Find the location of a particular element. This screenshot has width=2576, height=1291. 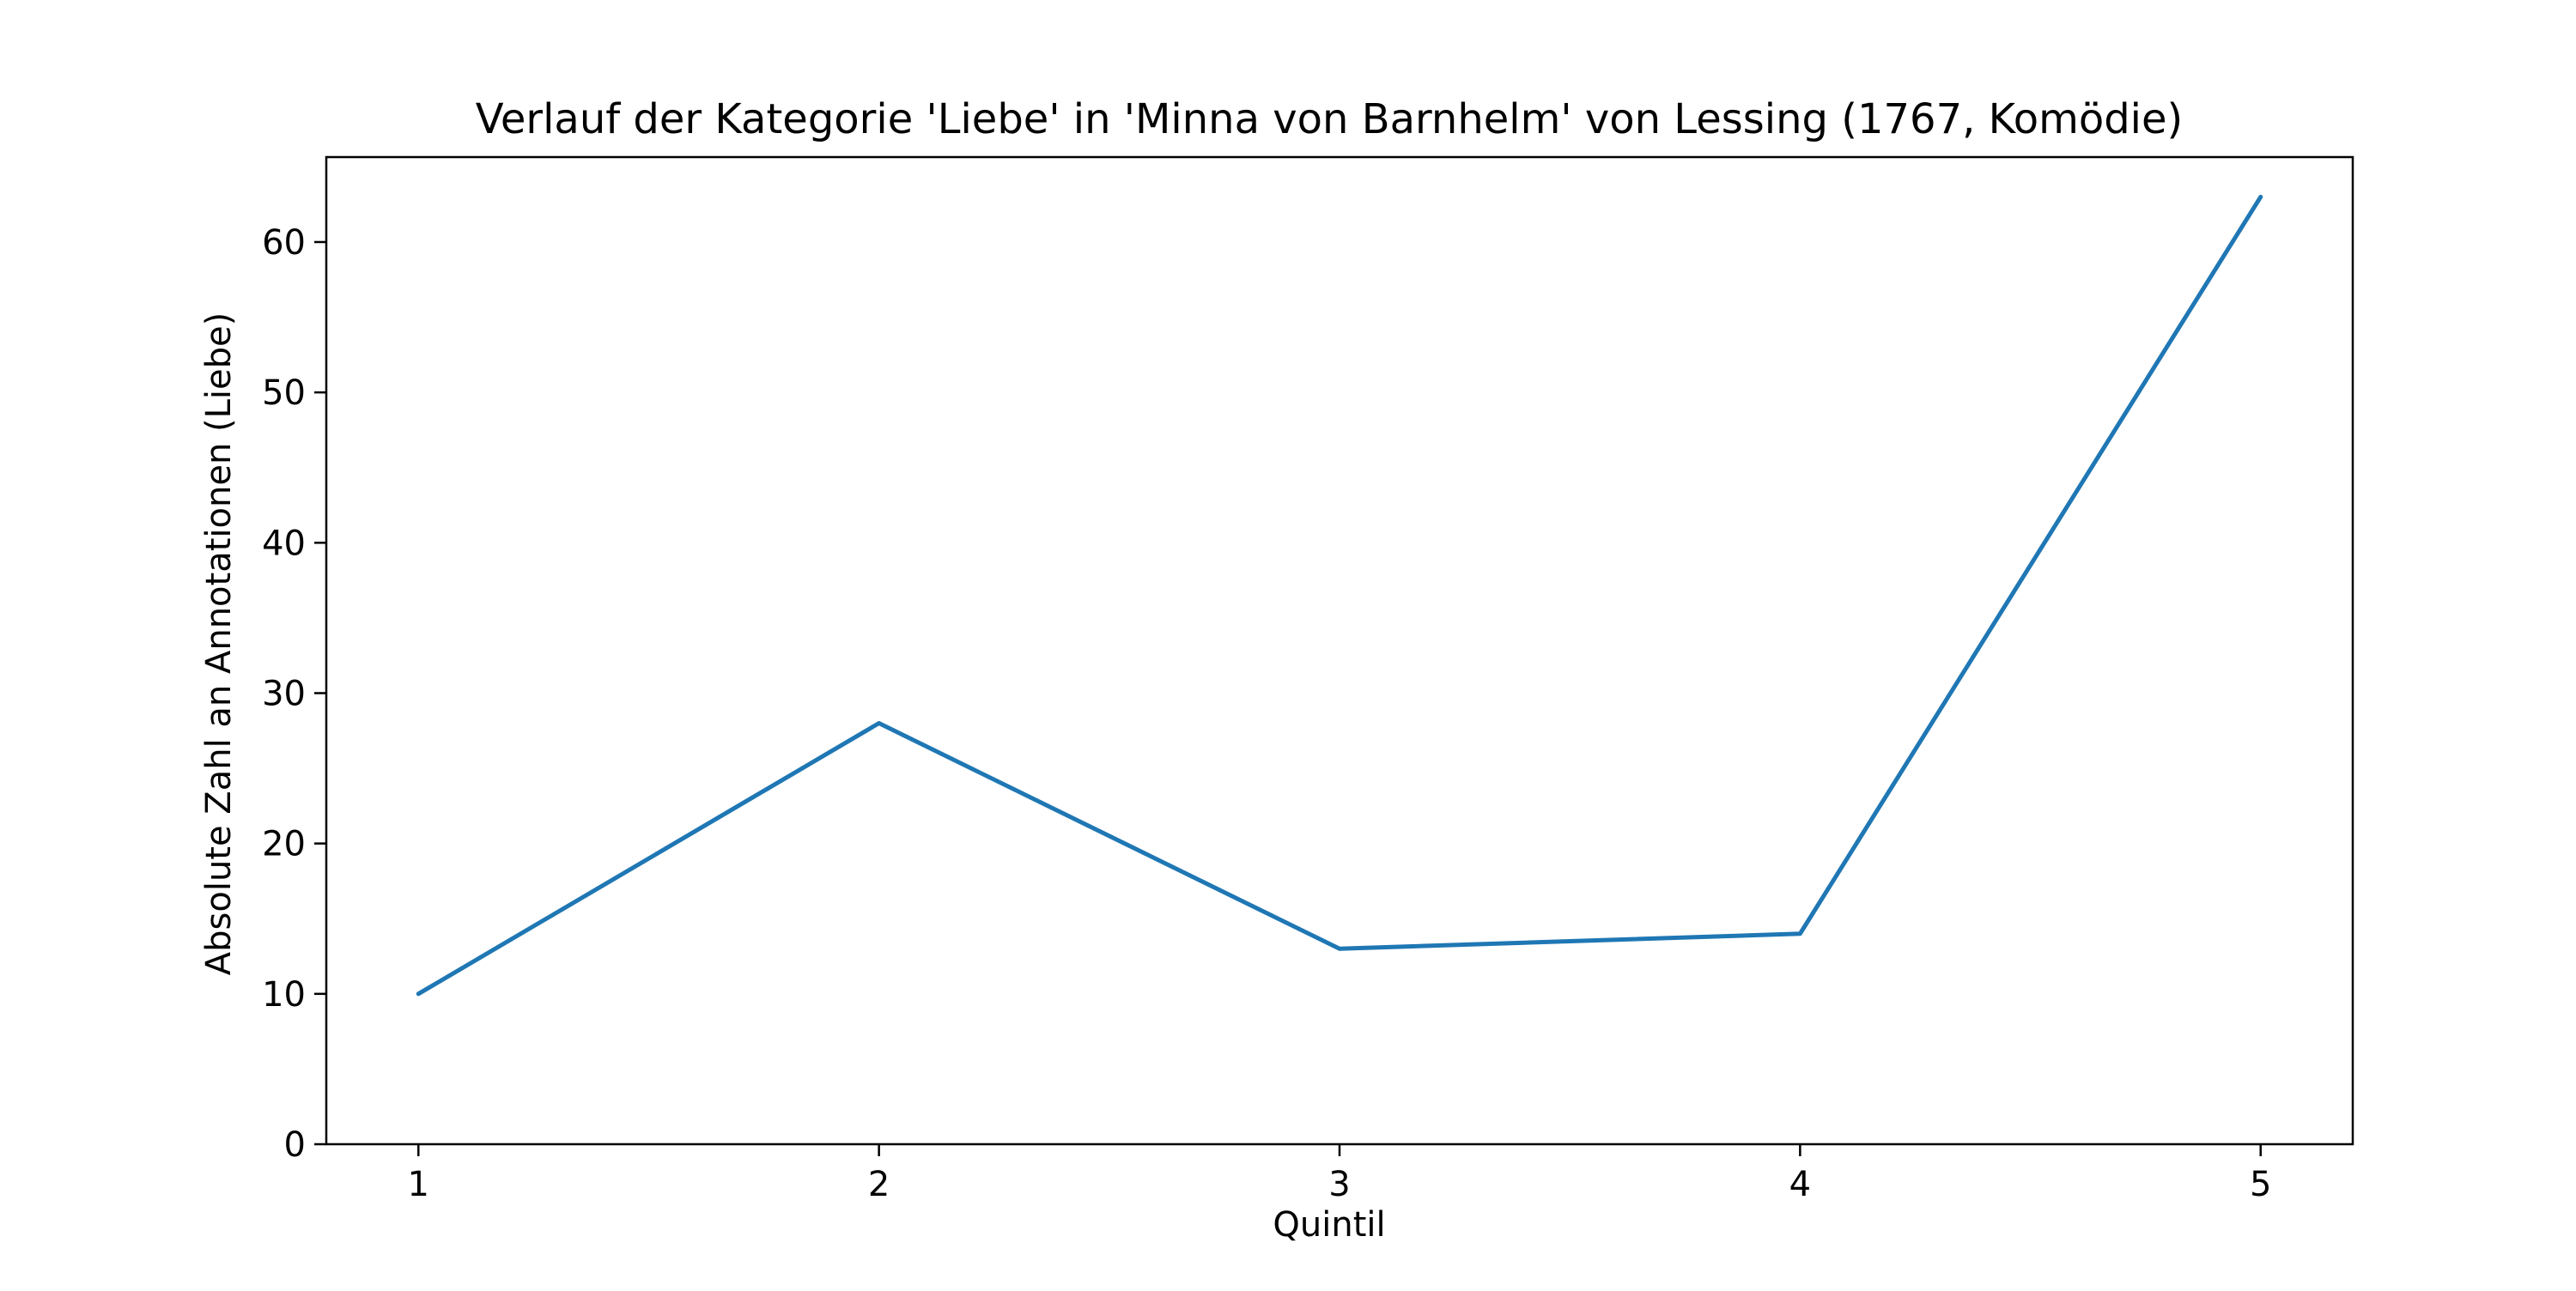

y-tick-label: 60 is located at coordinates (284, 243).